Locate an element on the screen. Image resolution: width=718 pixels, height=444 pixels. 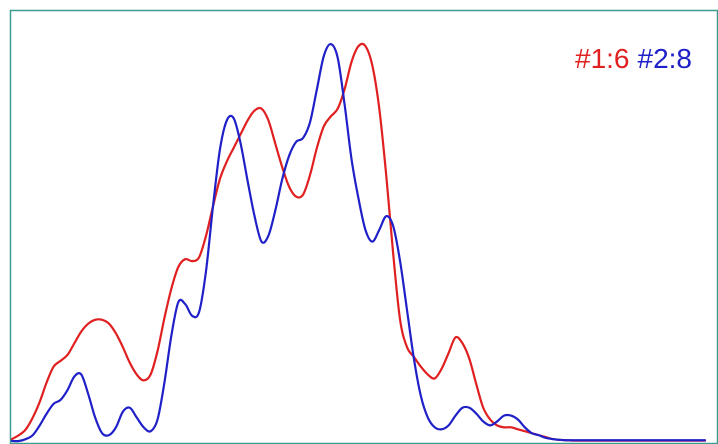
legend-entry-series-1: #1:6 is located at coordinates (602, 58).